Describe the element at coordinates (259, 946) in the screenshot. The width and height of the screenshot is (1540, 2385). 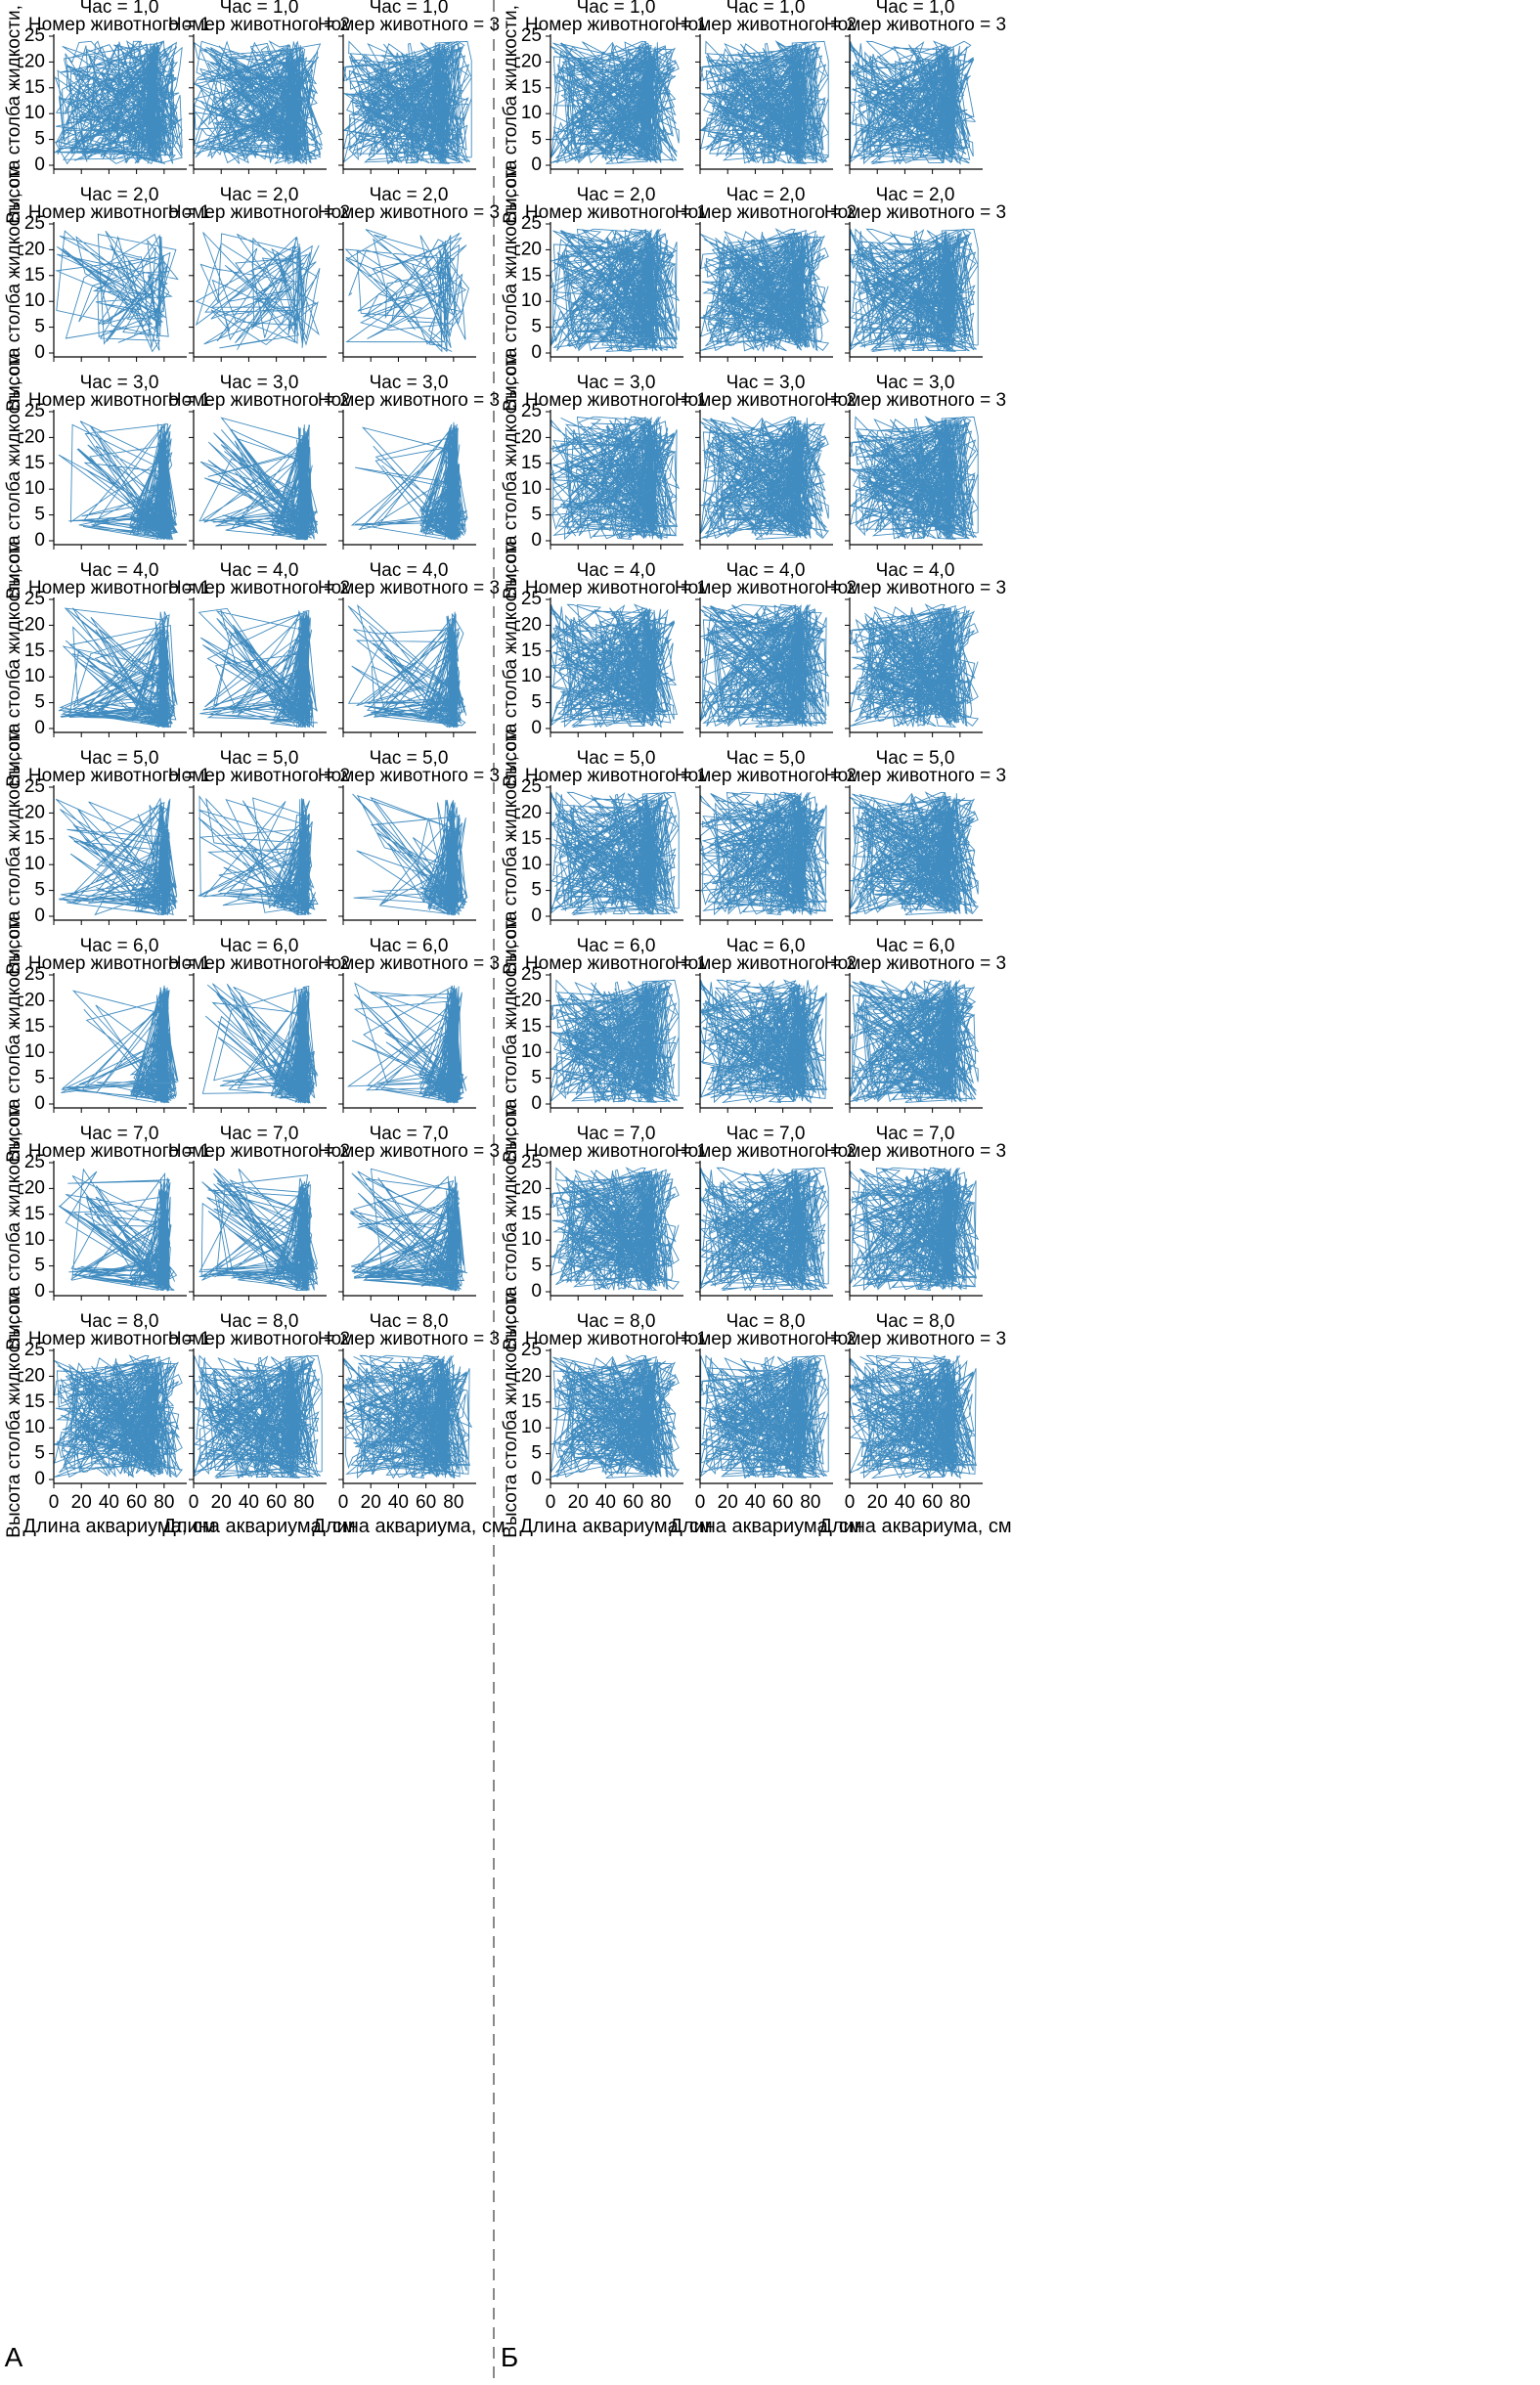
I see `subplot-hour-title: Час = 6,0` at that location.